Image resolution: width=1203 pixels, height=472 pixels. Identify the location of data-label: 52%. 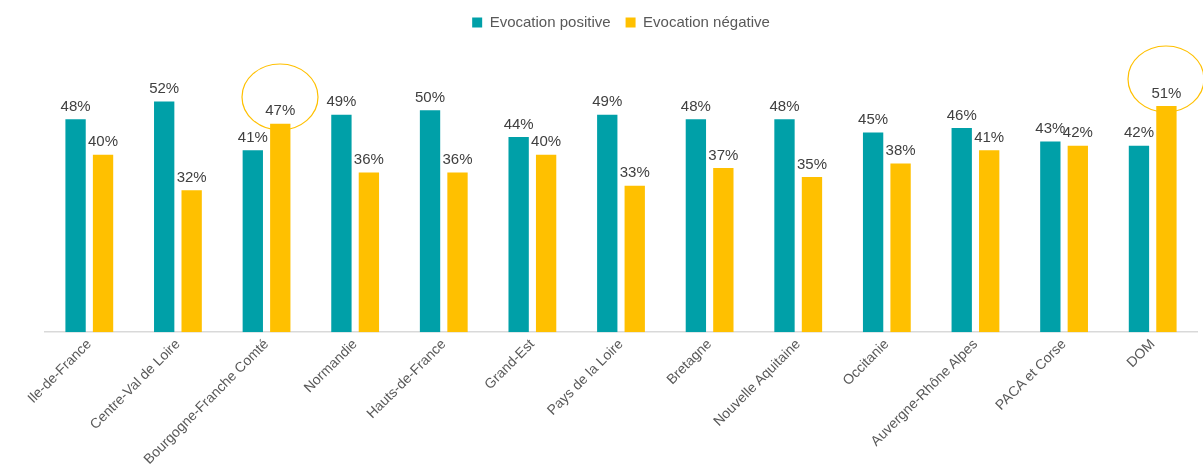
(164, 88).